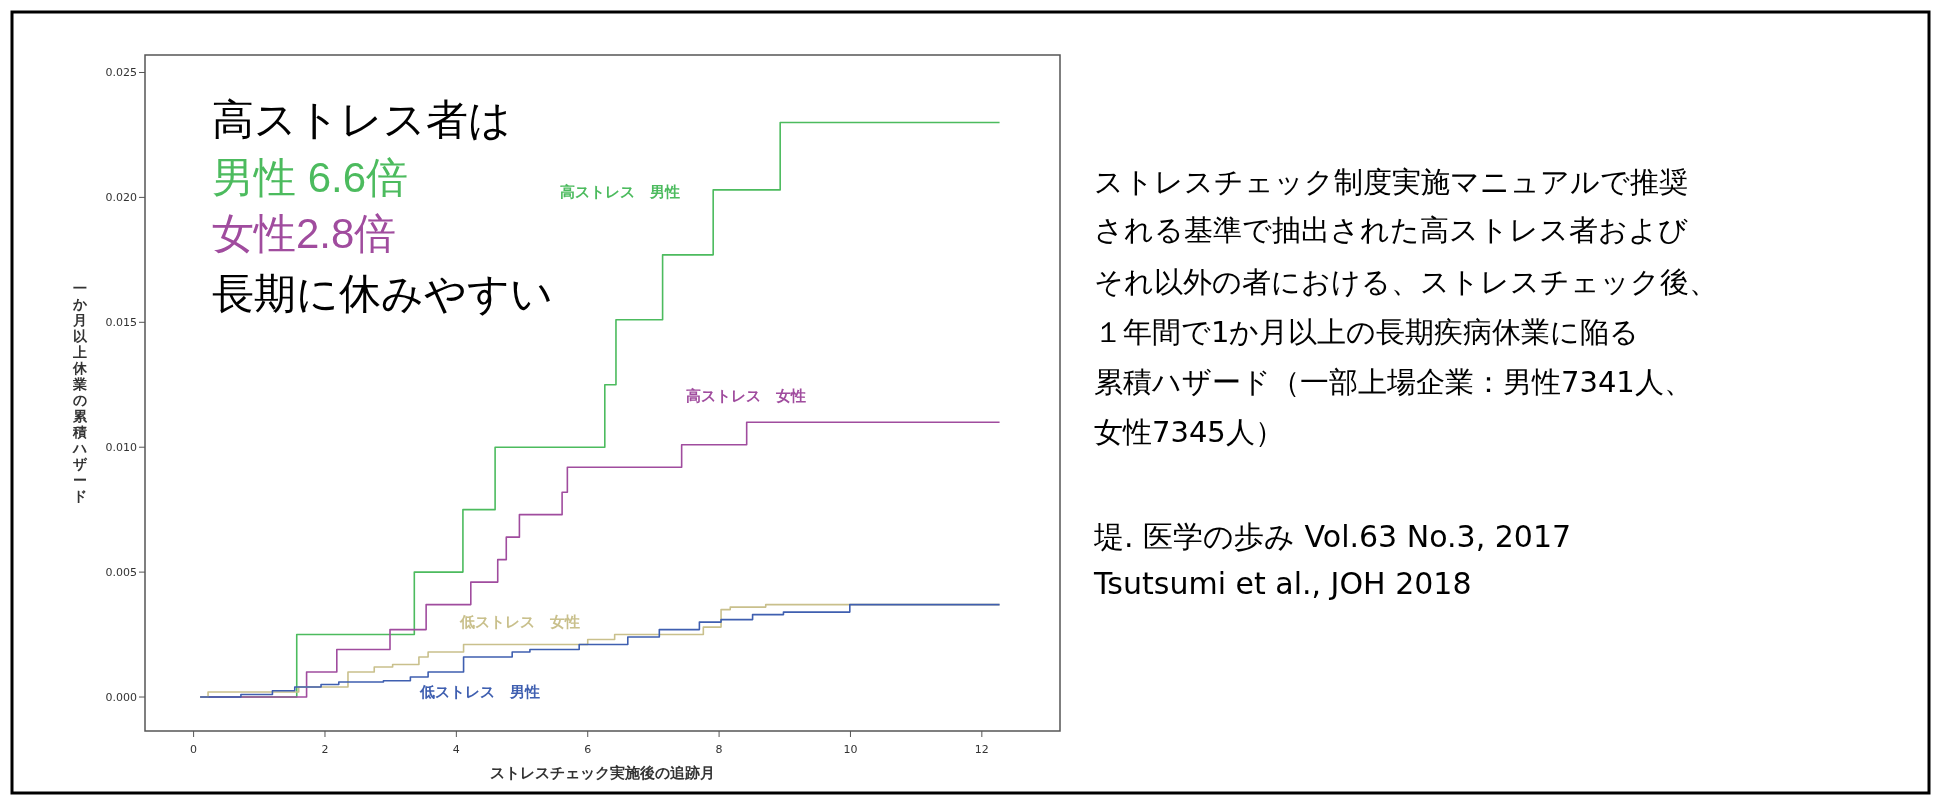 Image resolution: width=1937 pixels, height=799 pixels. Describe the element at coordinates (121, 698) in the screenshot. I see `y-tick-label: 0.000` at that location.